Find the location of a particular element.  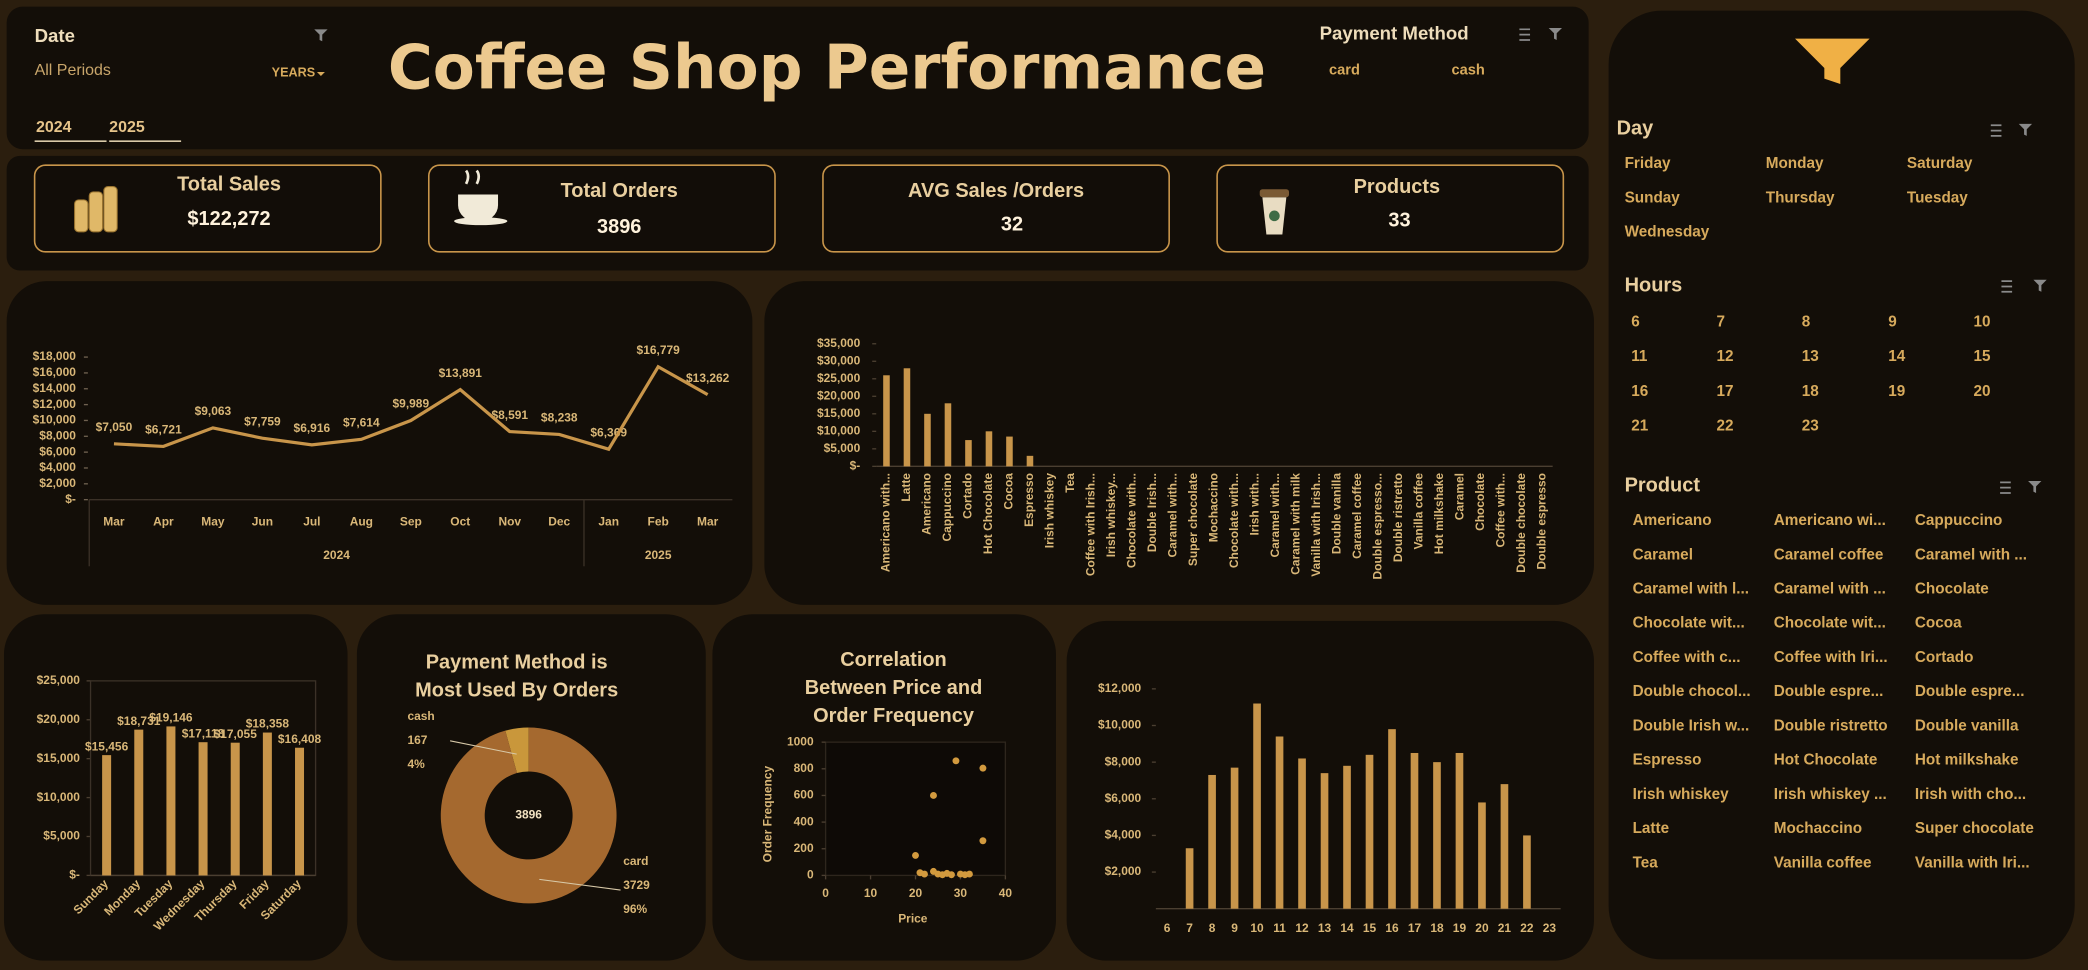

slicer-item: Tuesday is located at coordinates (1937, 197).